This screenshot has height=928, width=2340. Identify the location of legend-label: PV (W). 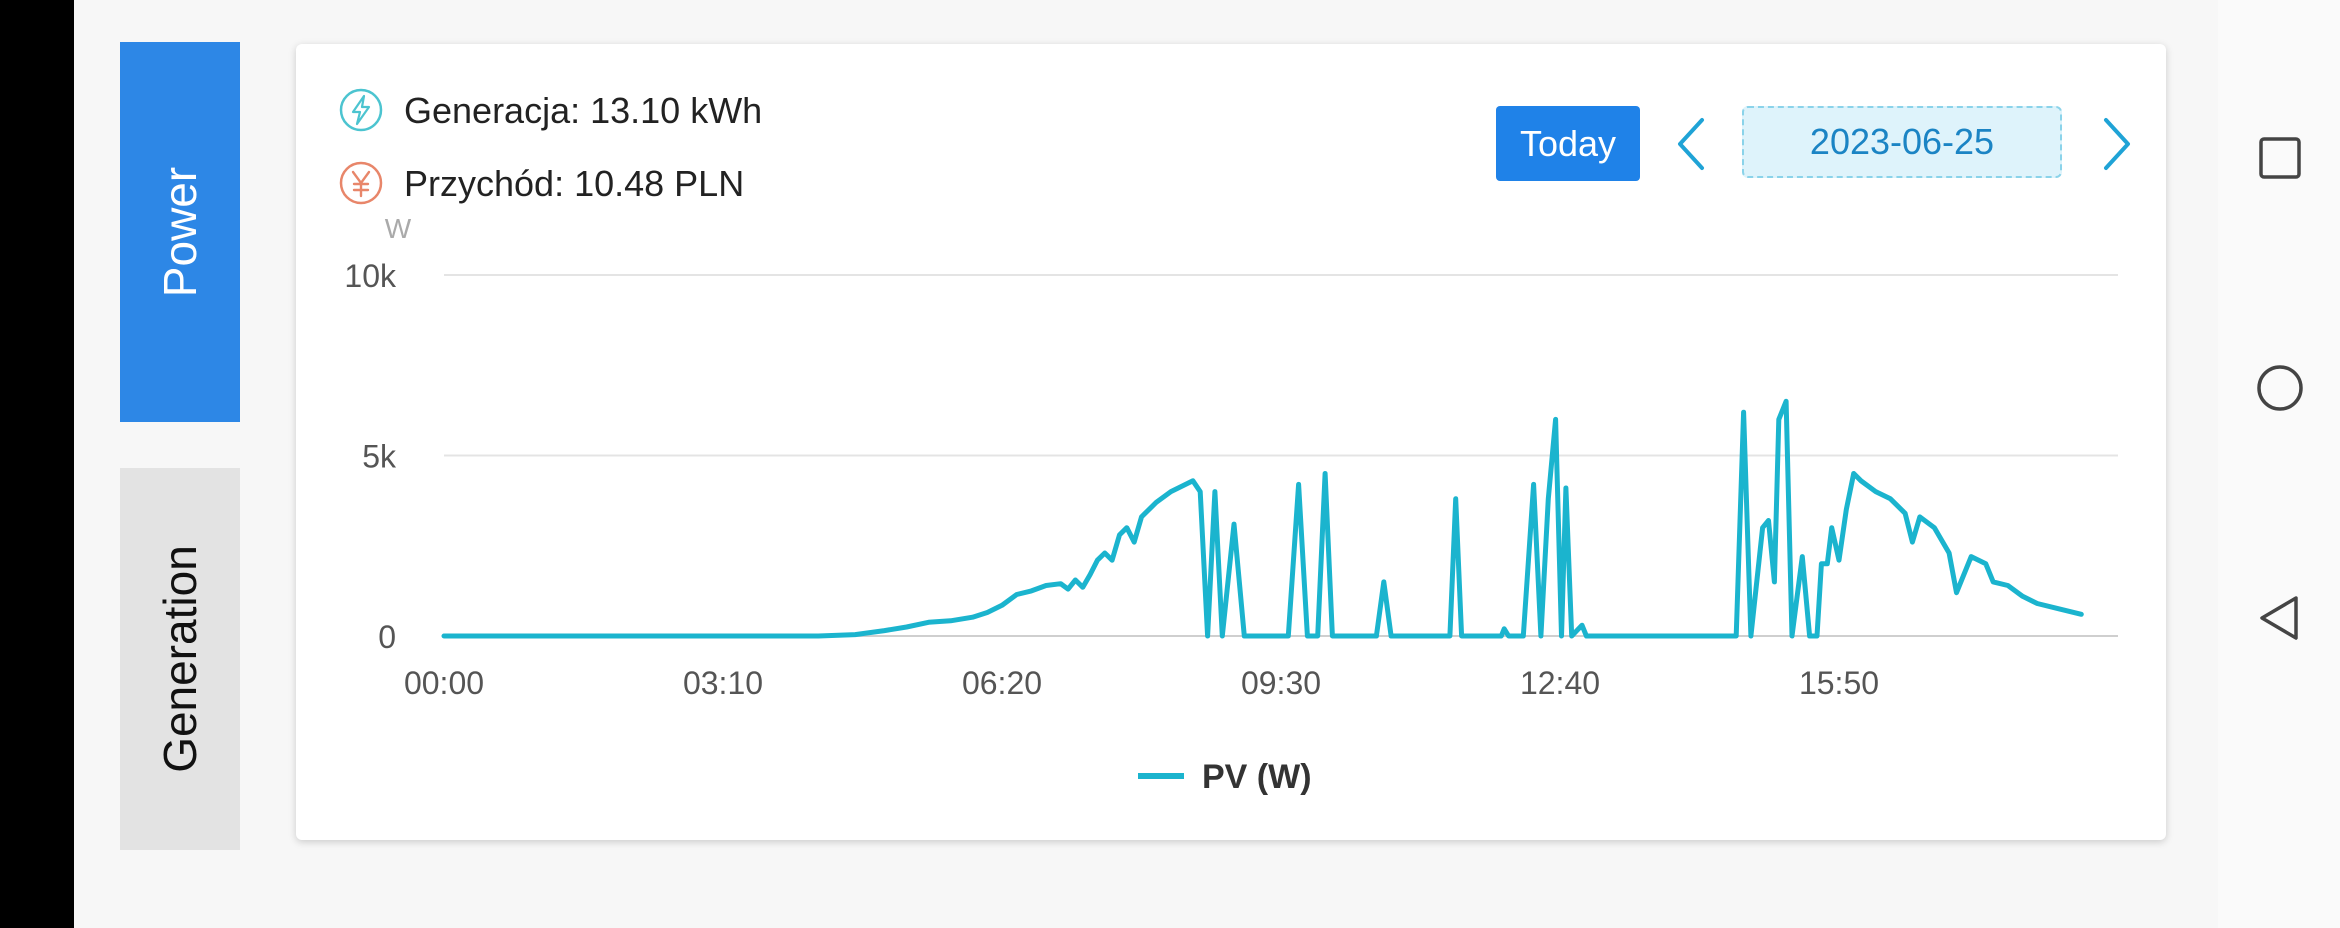
(1257, 777).